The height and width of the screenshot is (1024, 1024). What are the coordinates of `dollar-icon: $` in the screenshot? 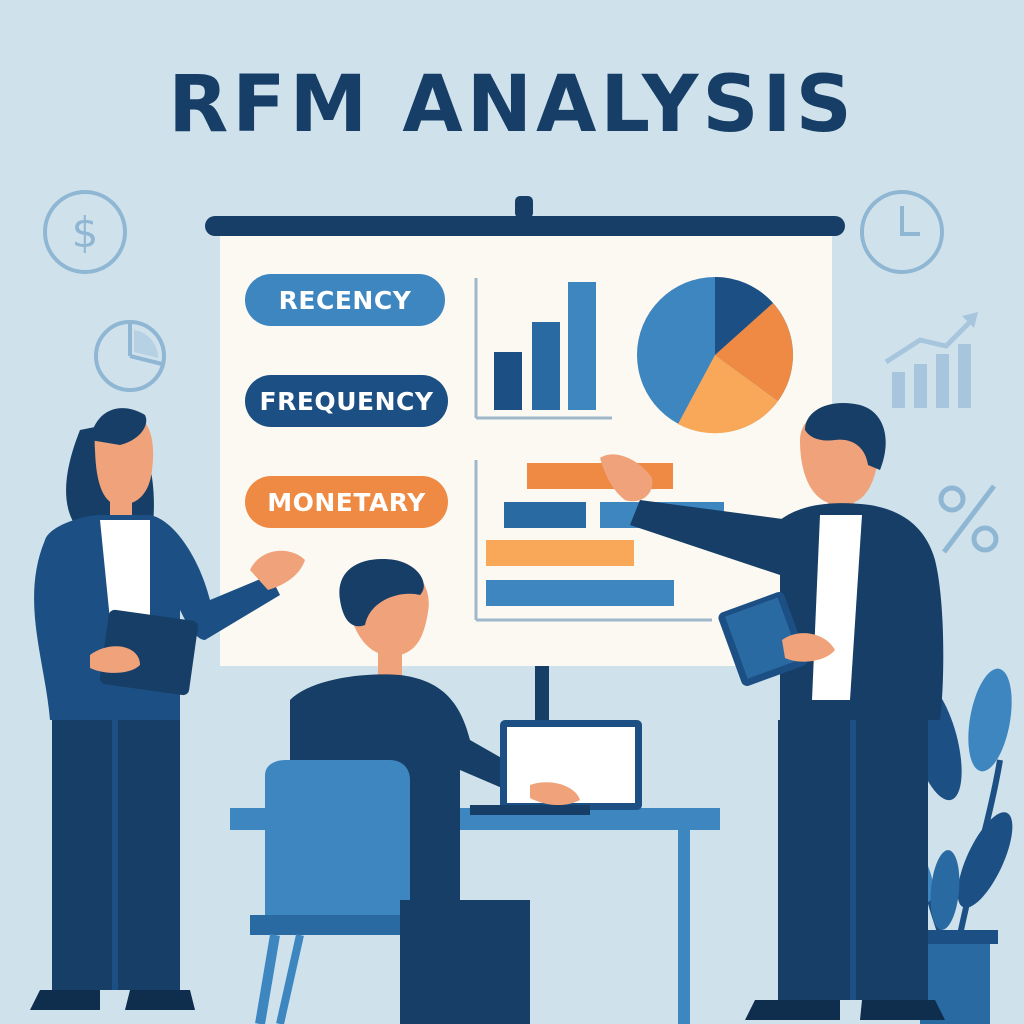 It's located at (85, 232).